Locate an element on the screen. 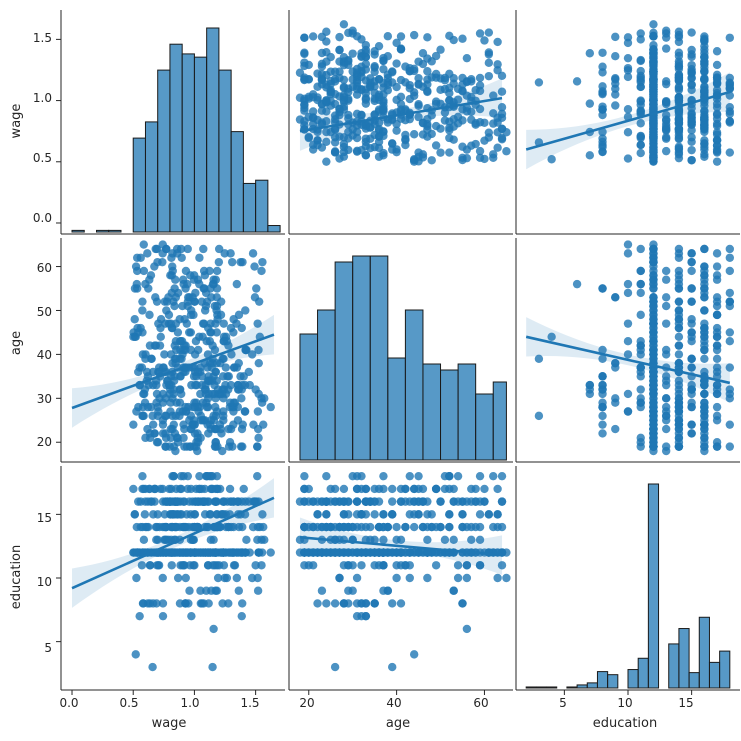 This screenshot has width=741, height=741. panel-age-vs-age is located at coordinates (401, 350).